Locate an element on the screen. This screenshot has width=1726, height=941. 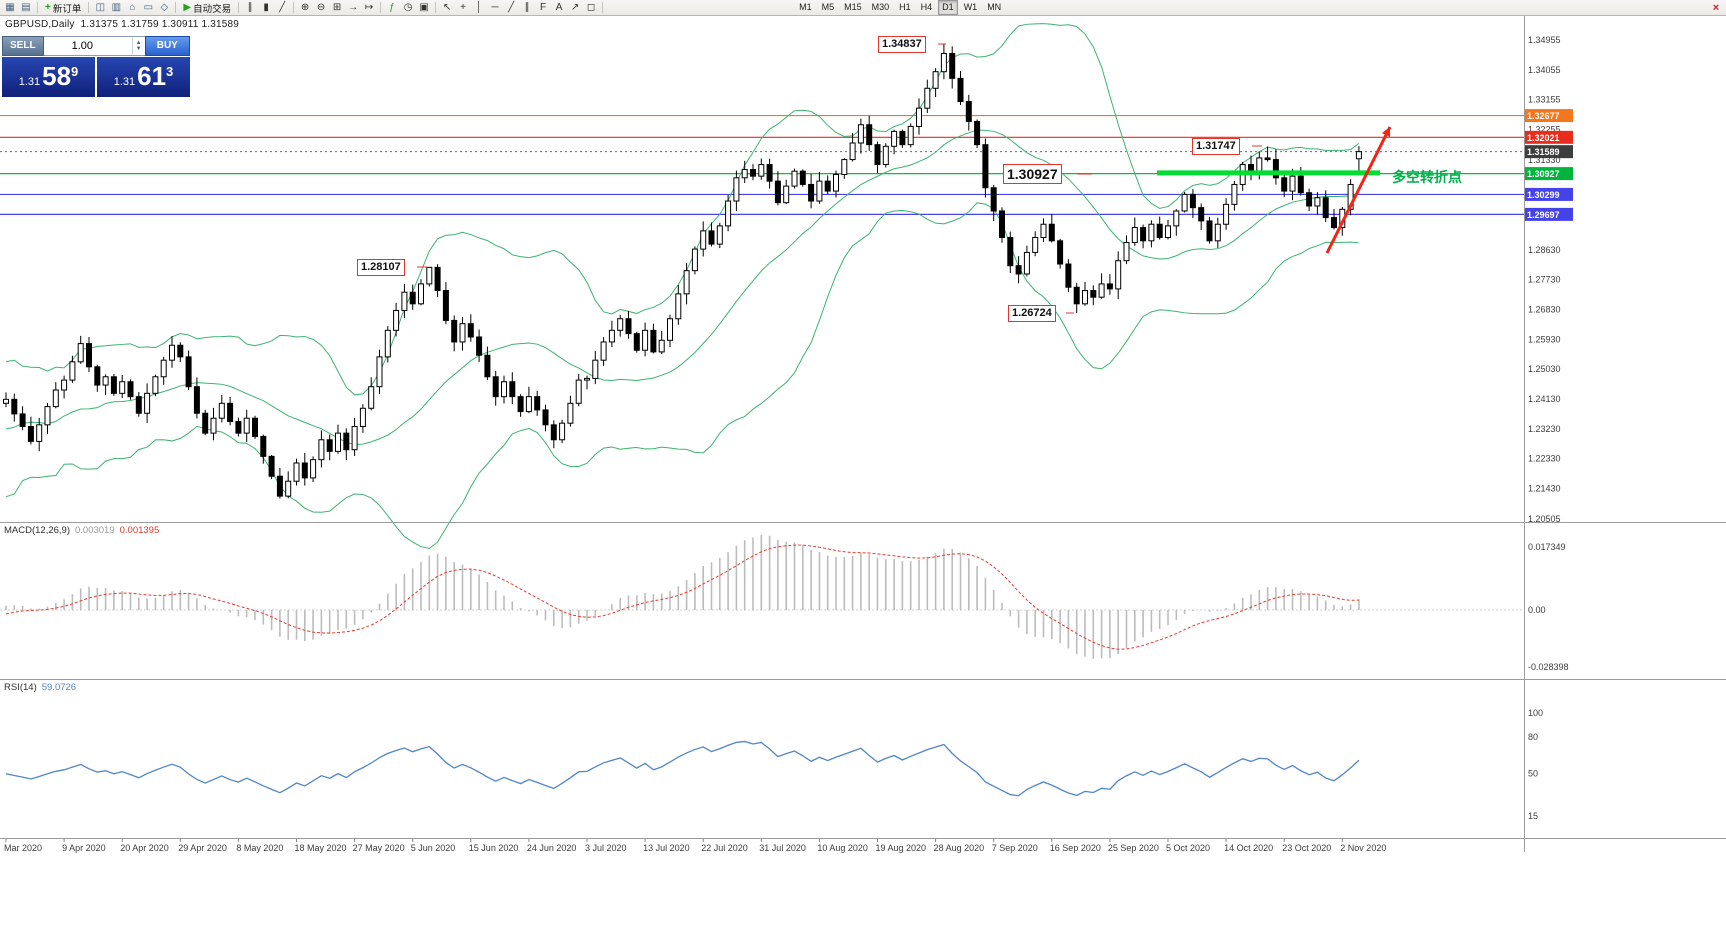
chart-shift-icon: ↦ is located at coordinates (369, 7).